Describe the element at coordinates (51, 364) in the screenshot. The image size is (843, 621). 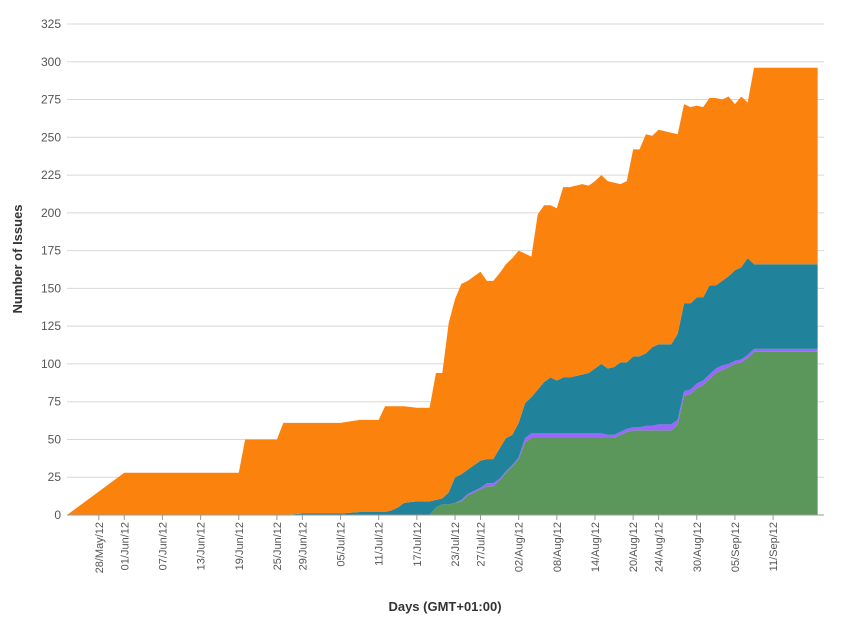
I see `y-tick-label: 100` at that location.